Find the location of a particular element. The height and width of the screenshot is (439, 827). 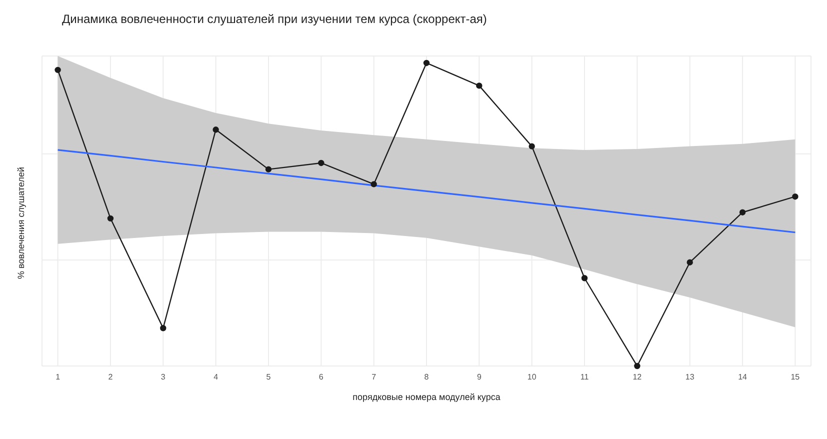

x-tick-label: 6 is located at coordinates (321, 377).